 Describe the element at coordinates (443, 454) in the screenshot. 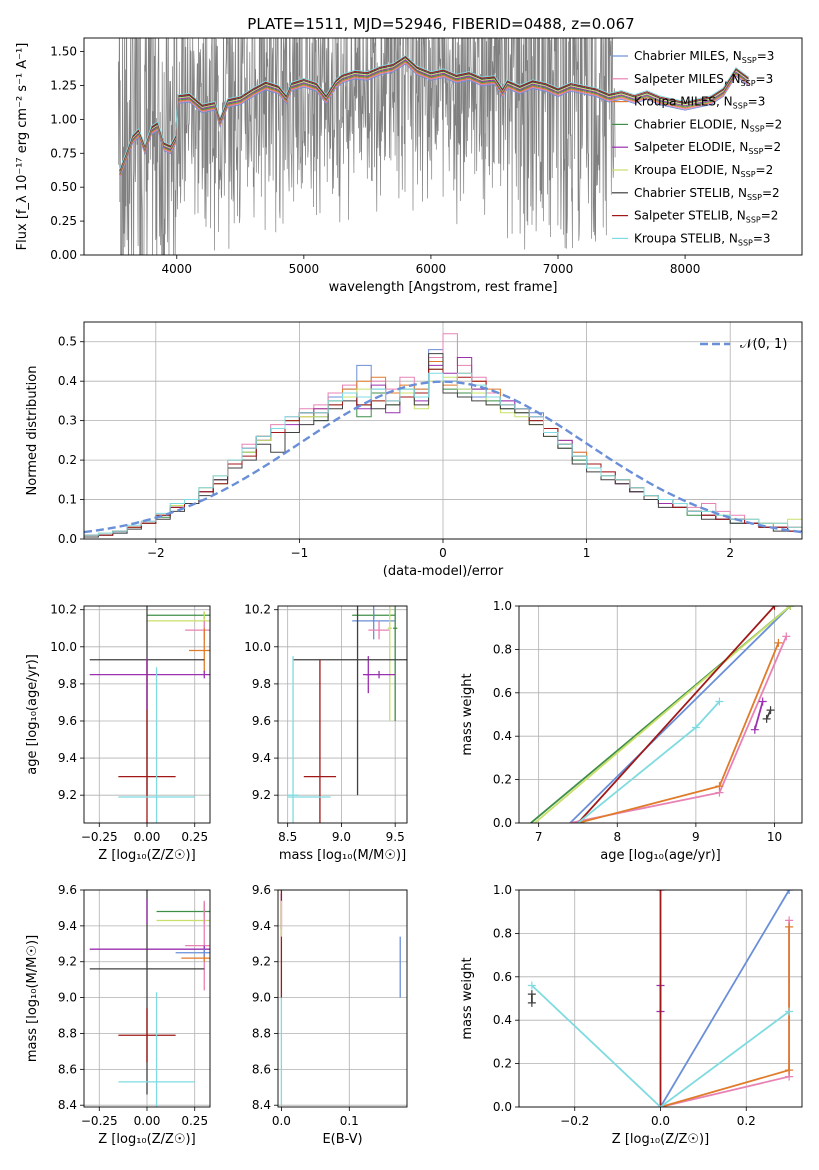

I see `histogram-step-series` at that location.